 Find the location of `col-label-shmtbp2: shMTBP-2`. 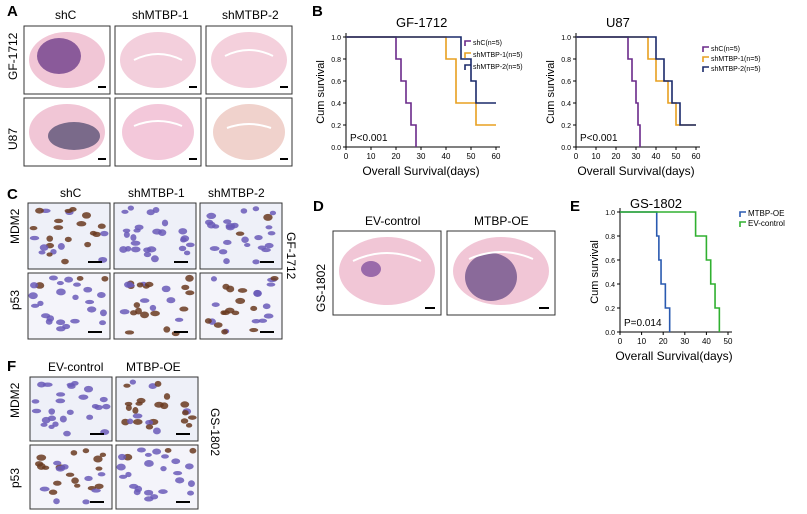

col-label-shmtbp2: shMTBP-2 is located at coordinates (250, 15).